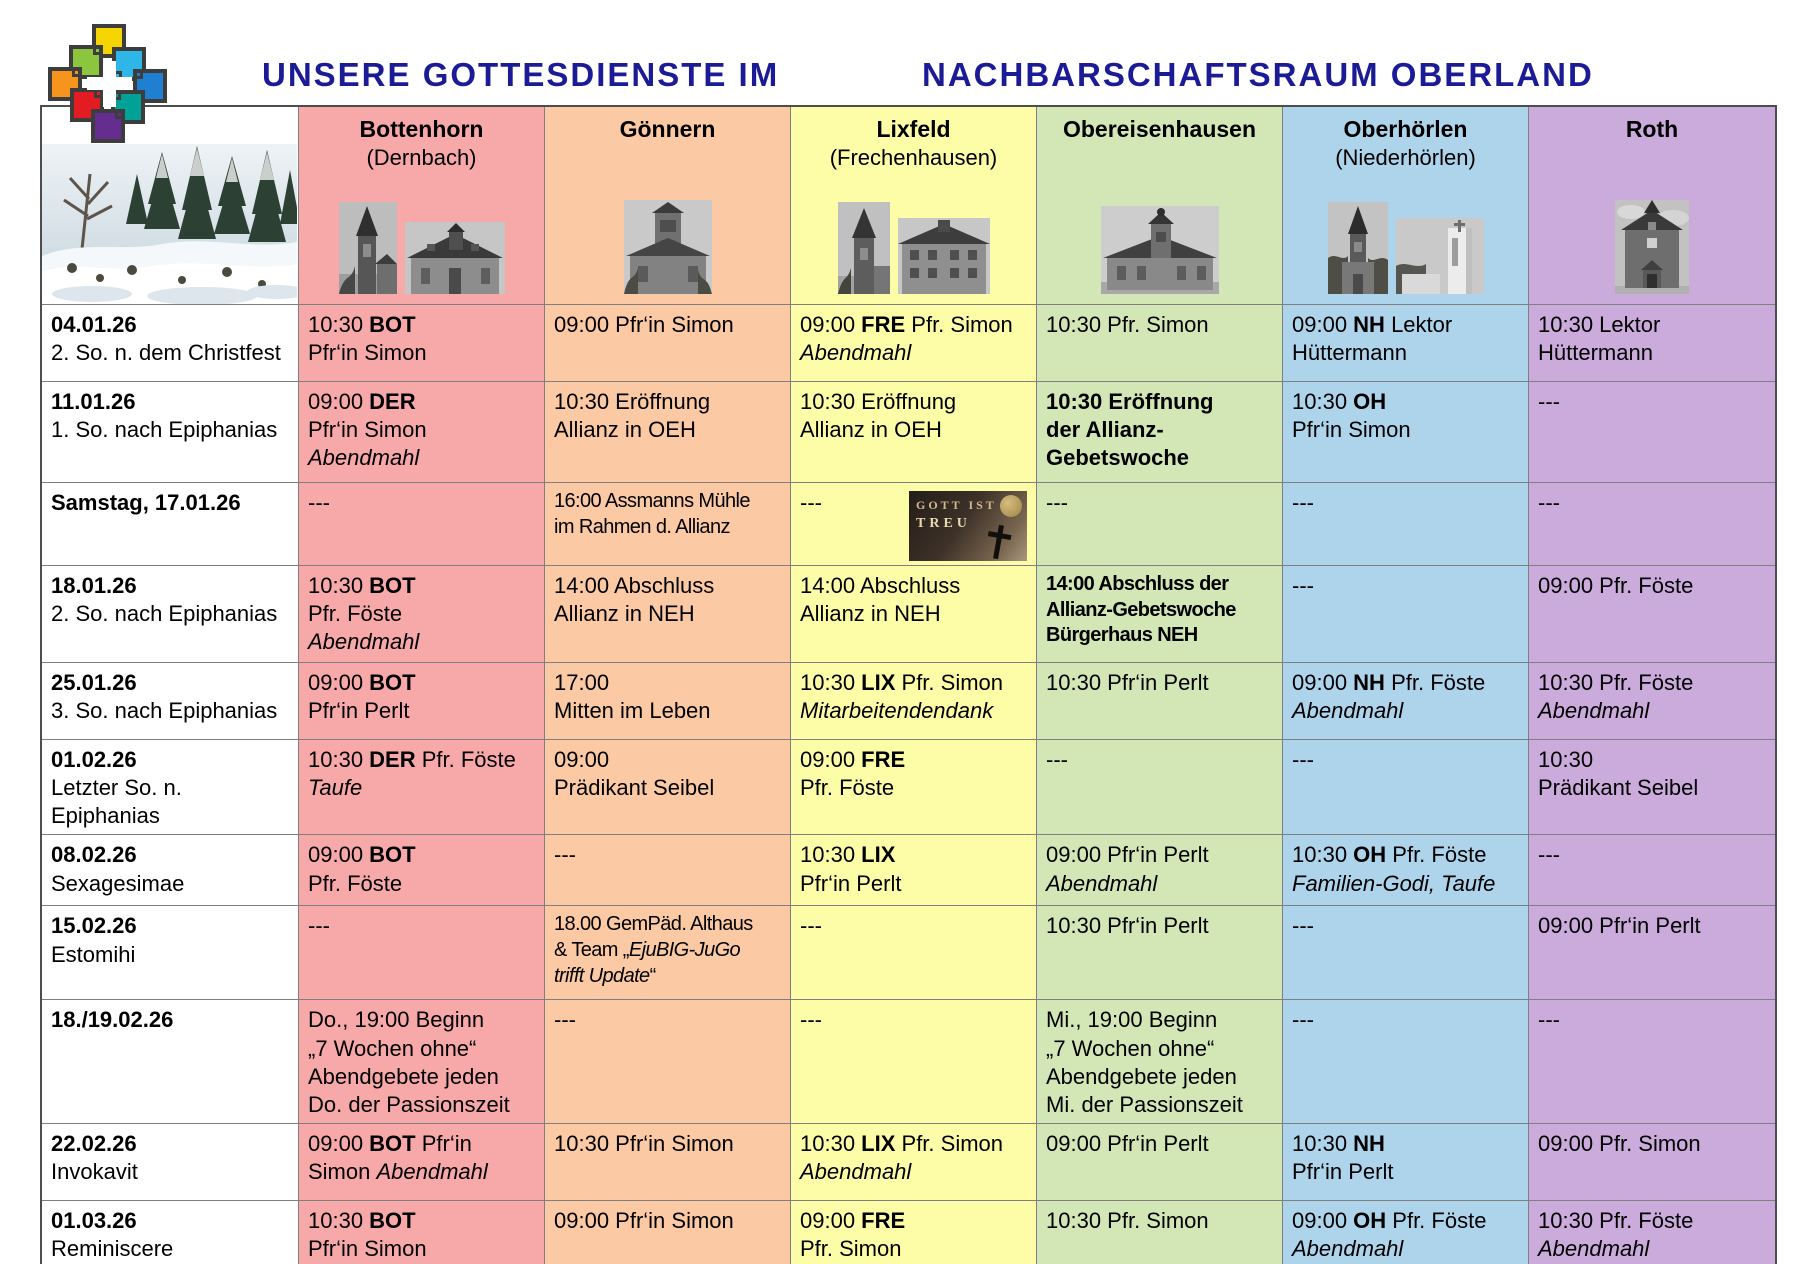  I want to click on nachbarschaftsraum-cross-logo-icon, so click(110, 85).